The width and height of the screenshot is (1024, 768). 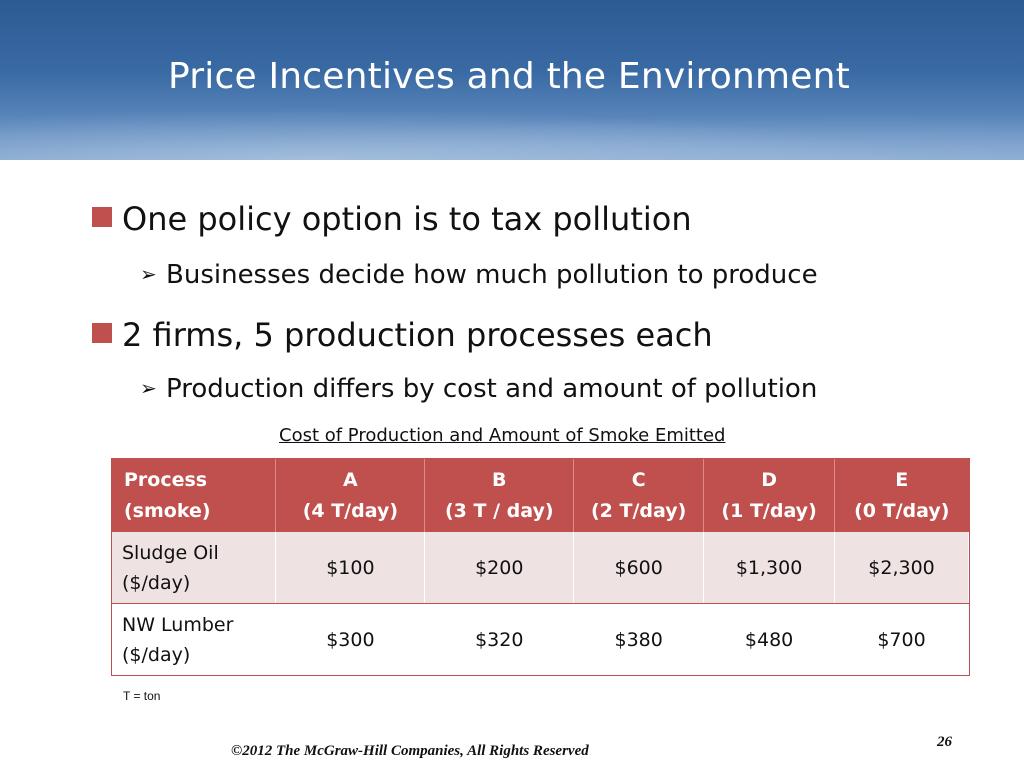 I want to click on header-cell: A (4 T/day), so click(x=350, y=495).